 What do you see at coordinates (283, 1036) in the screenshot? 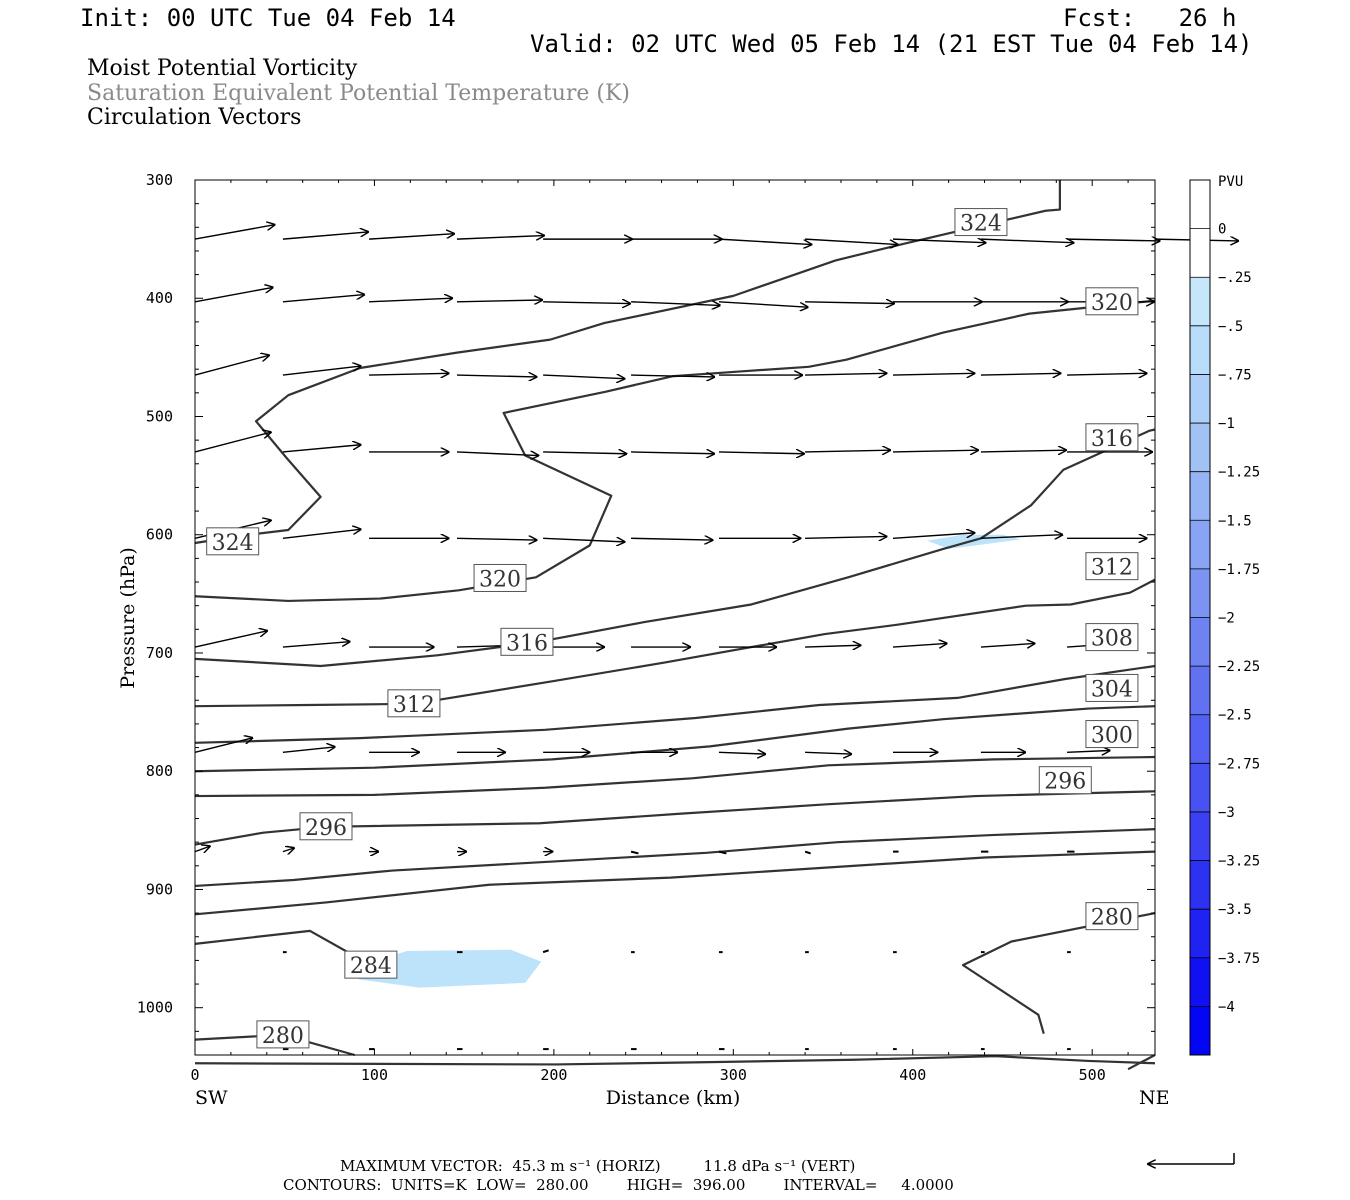
I see `contour-label: 280` at bounding box center [283, 1036].